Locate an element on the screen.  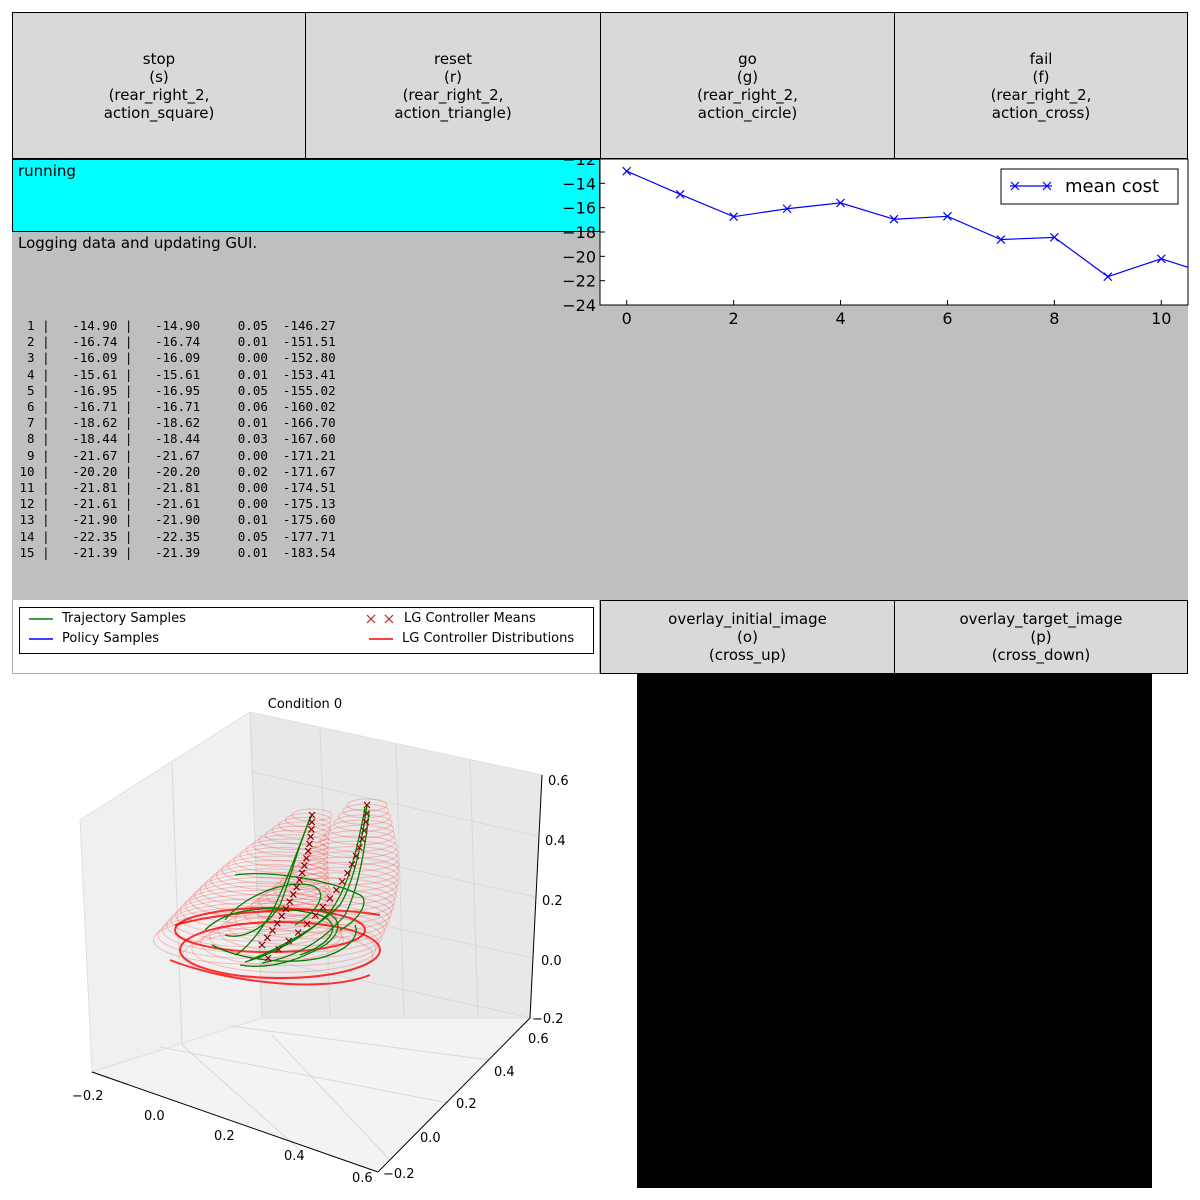
x-tick-label: 0 is located at coordinates (627, 318).